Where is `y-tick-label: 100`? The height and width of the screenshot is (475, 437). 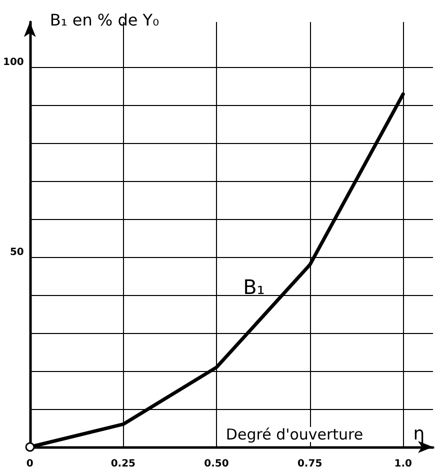 y-tick-label: 100 is located at coordinates (13, 62).